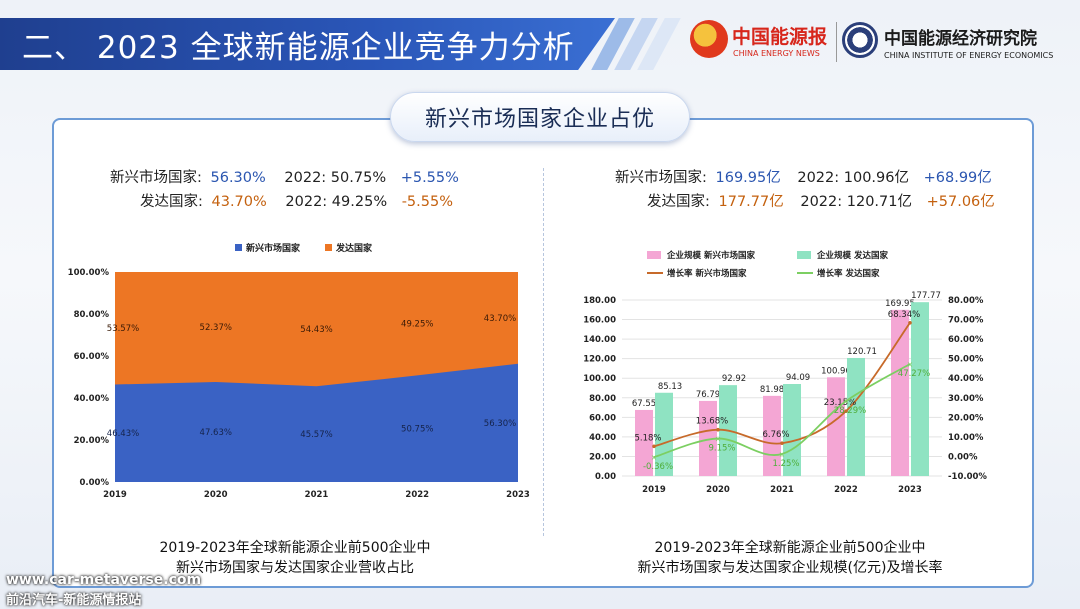 This screenshot has width=1080, height=609. Describe the element at coordinates (708, 395) in the screenshot. I see `bar-label-emerging: 76.79` at that location.